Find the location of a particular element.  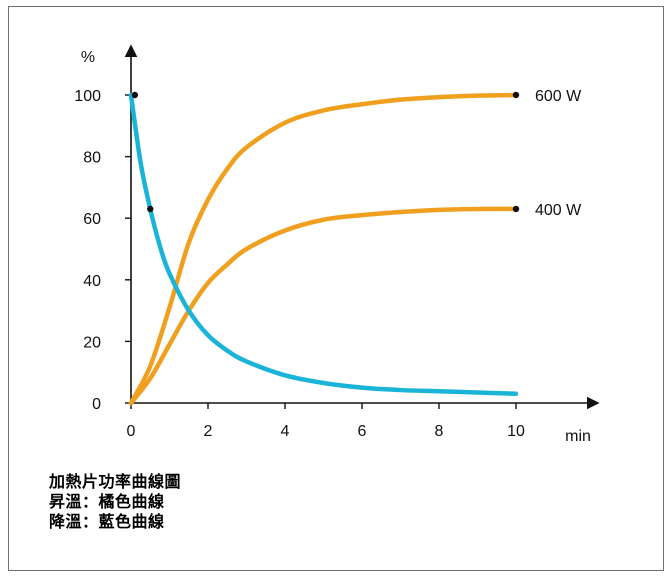

series-label: 600 W is located at coordinates (558, 96).